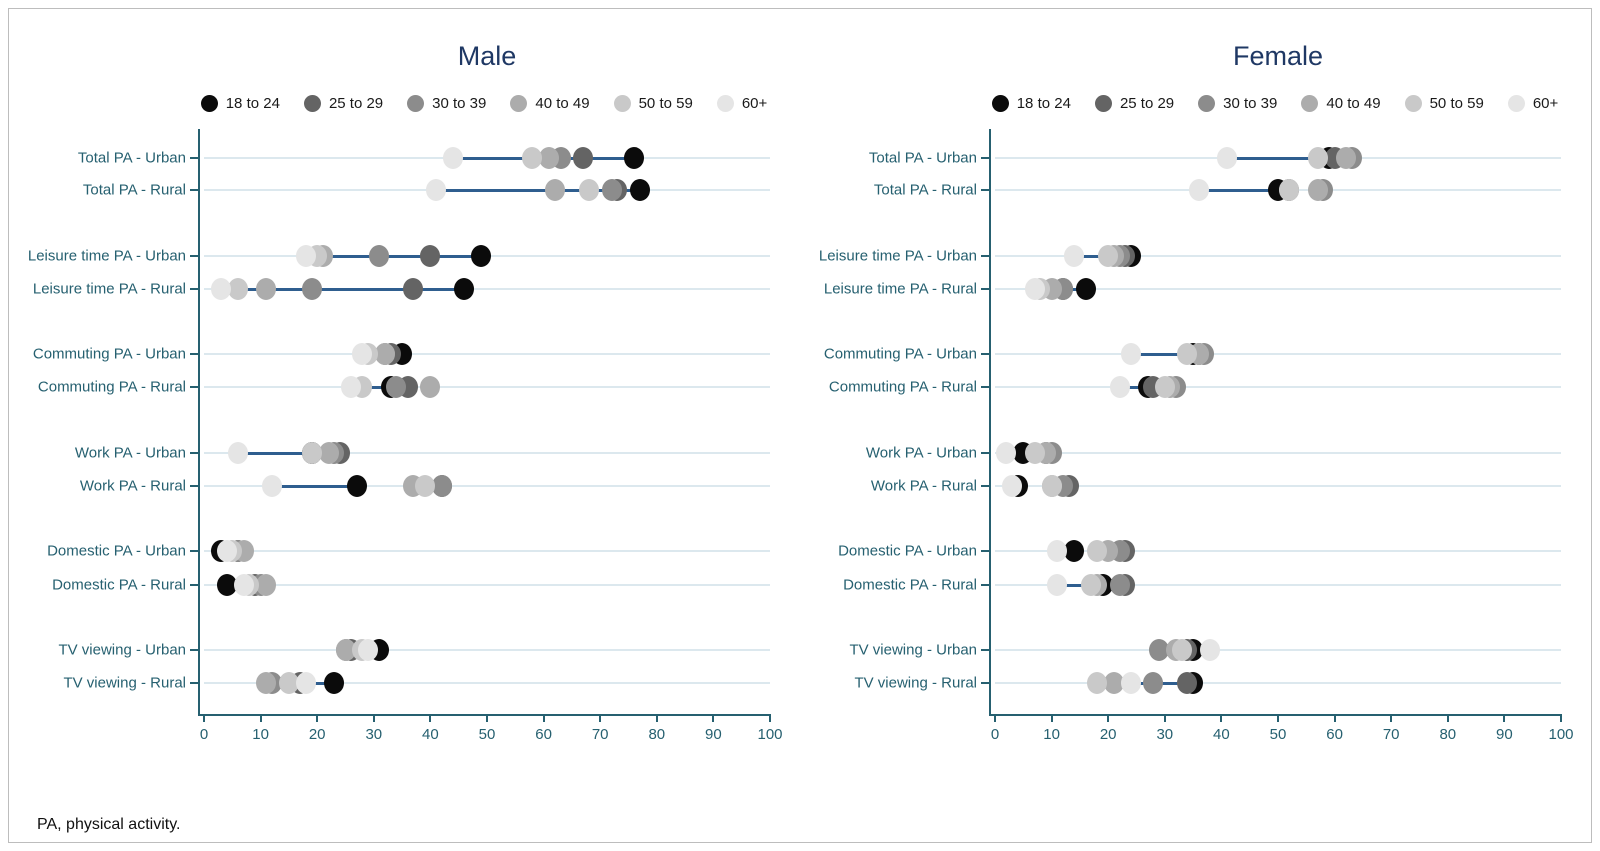 The width and height of the screenshot is (1600, 851). I want to click on legend-item: 18 to 24, so click(1031, 103).